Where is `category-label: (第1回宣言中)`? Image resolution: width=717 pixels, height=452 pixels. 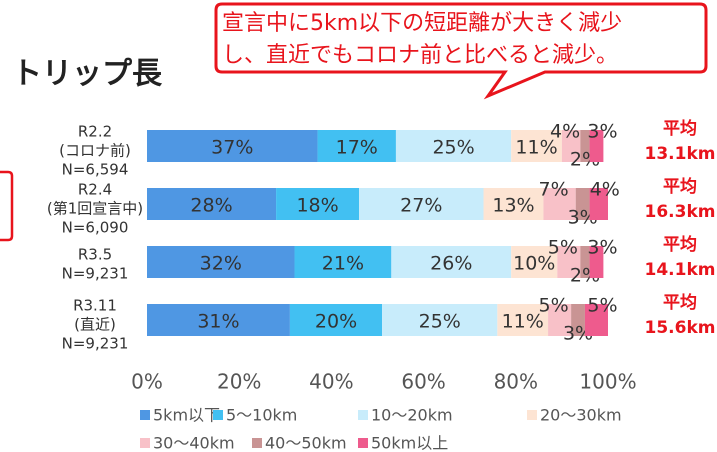
category-label: (第1回宣言中) is located at coordinates (95, 209).